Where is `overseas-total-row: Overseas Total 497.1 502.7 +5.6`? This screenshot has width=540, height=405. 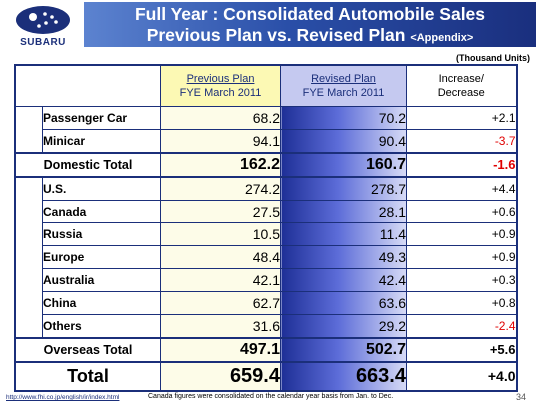 overseas-total-row: Overseas Total 497.1 502.7 +5.6 is located at coordinates (265, 349).